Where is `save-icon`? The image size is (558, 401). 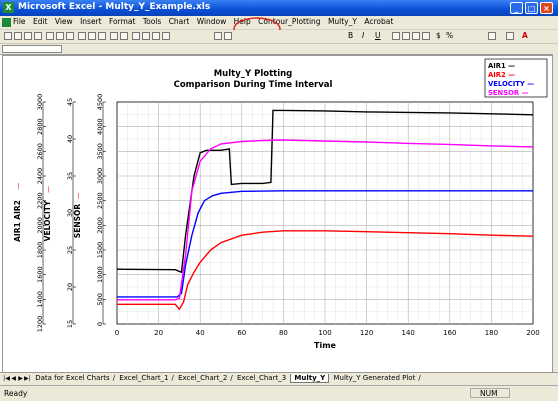 save-icon is located at coordinates (28, 36).